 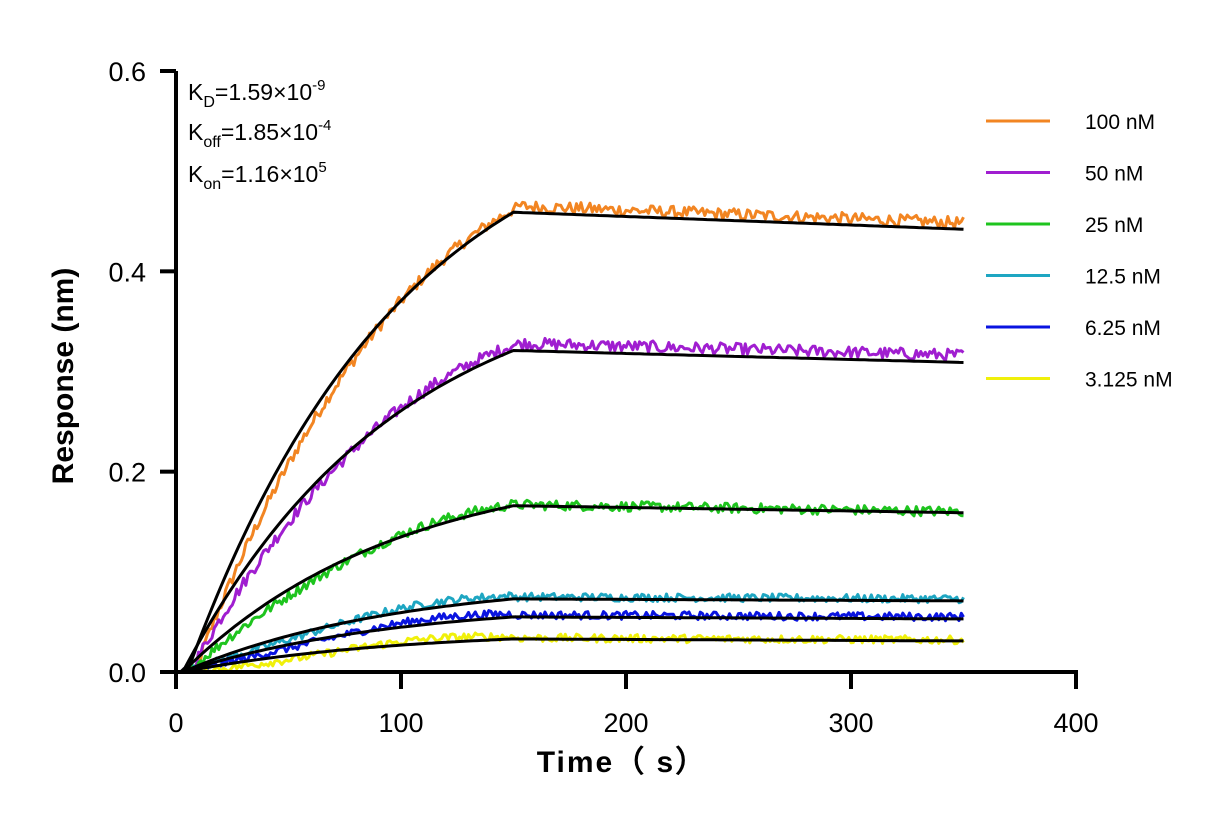 What do you see at coordinates (400, 723) in the screenshot?
I see `x-tick-label: 100` at bounding box center [400, 723].